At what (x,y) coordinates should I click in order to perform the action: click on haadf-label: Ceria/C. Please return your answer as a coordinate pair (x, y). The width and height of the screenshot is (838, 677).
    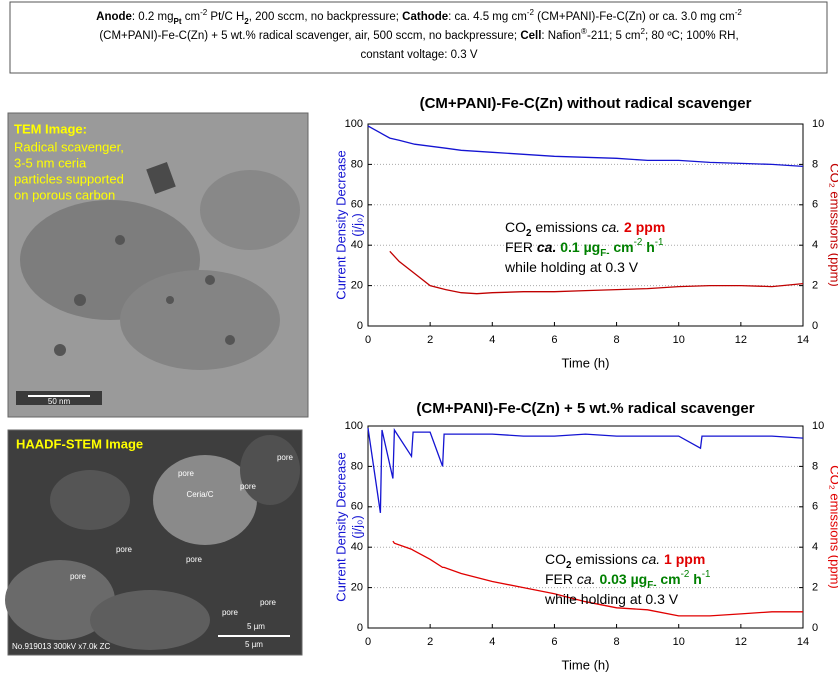
    Looking at the image, I should click on (199, 494).